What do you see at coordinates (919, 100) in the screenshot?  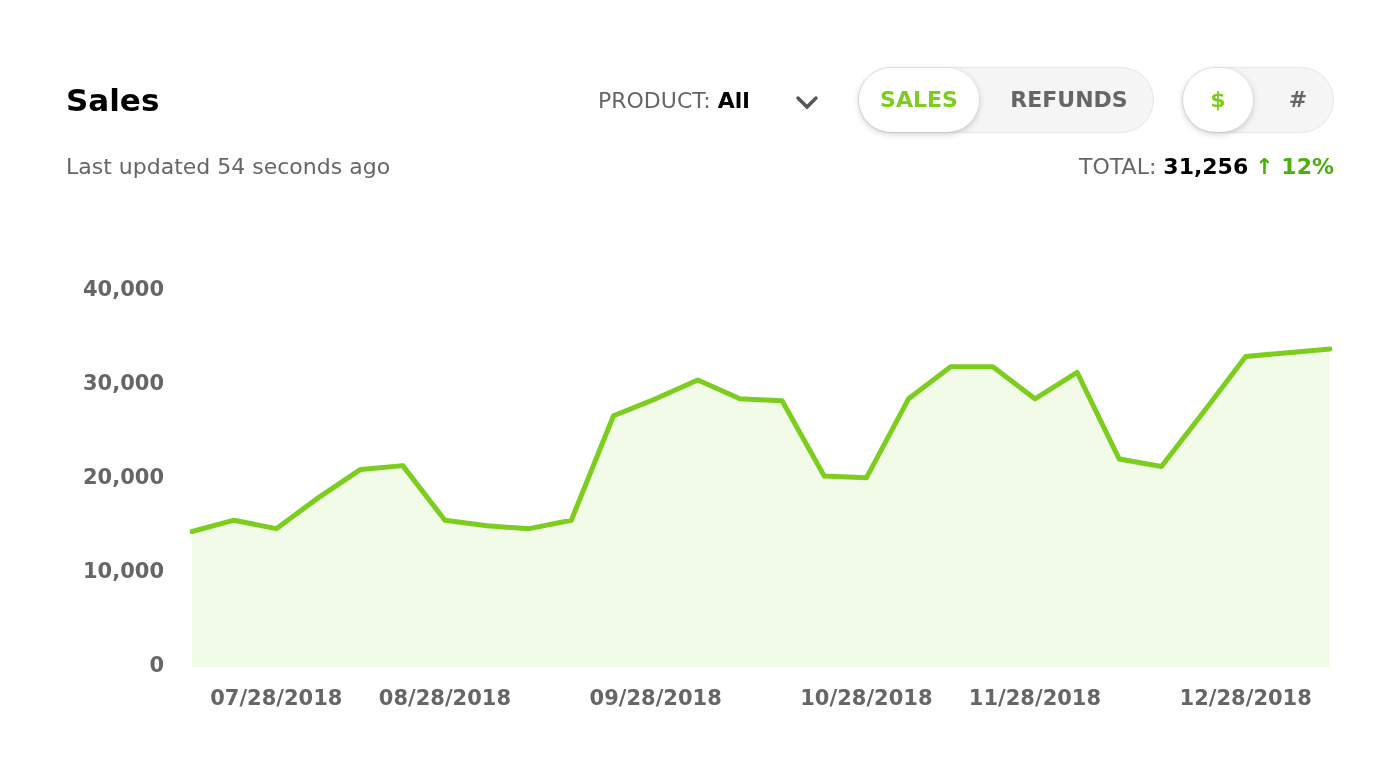 I see `text: SALES` at bounding box center [919, 100].